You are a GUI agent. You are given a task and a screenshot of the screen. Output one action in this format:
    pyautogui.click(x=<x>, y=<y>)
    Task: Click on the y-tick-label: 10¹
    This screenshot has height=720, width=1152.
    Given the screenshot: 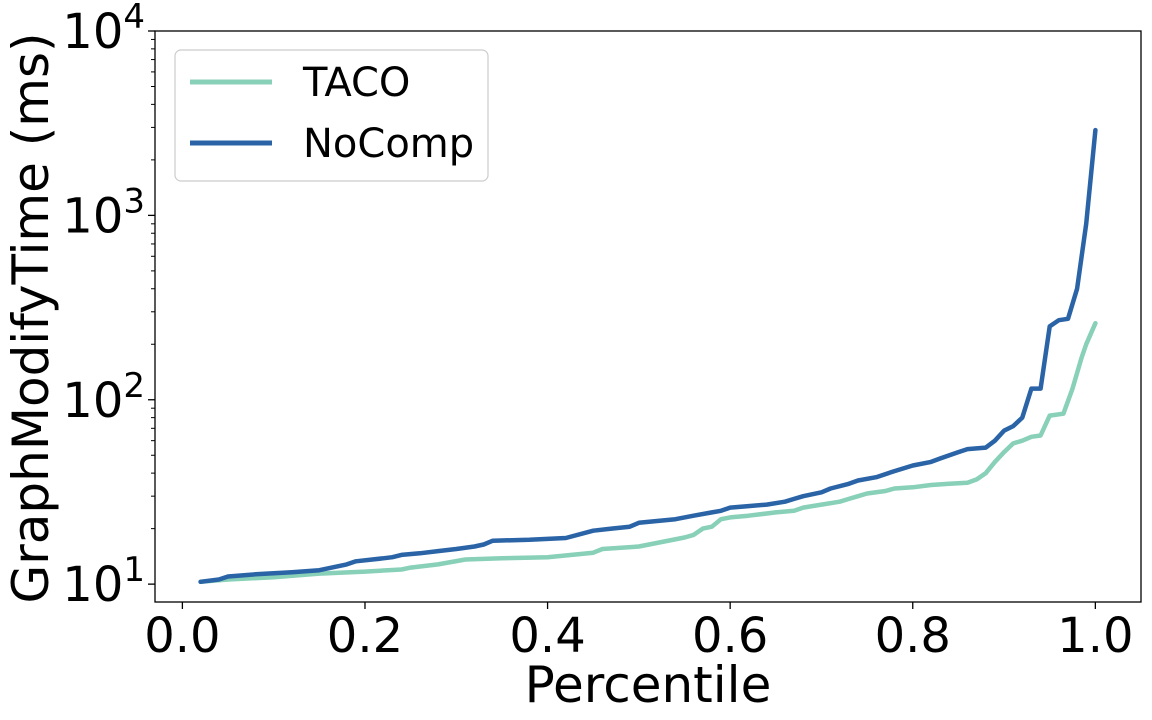 What is the action you would take?
    pyautogui.click(x=103, y=581)
    